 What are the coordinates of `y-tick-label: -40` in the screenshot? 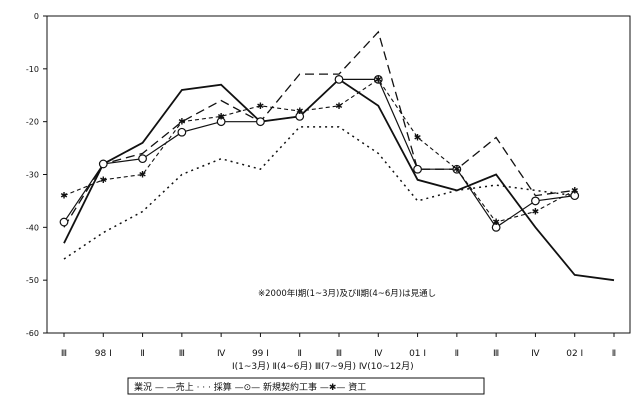 It's located at (32, 227).